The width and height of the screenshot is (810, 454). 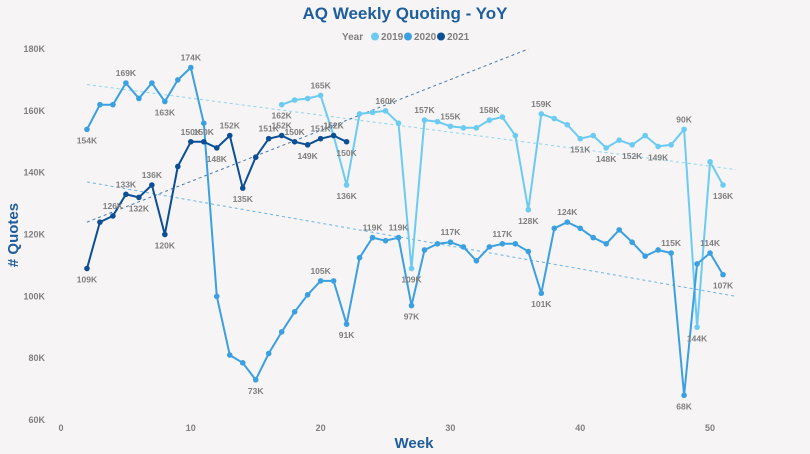 What do you see at coordinates (113, 206) in the screenshot?
I see `data-label-2021: 126K` at bounding box center [113, 206].